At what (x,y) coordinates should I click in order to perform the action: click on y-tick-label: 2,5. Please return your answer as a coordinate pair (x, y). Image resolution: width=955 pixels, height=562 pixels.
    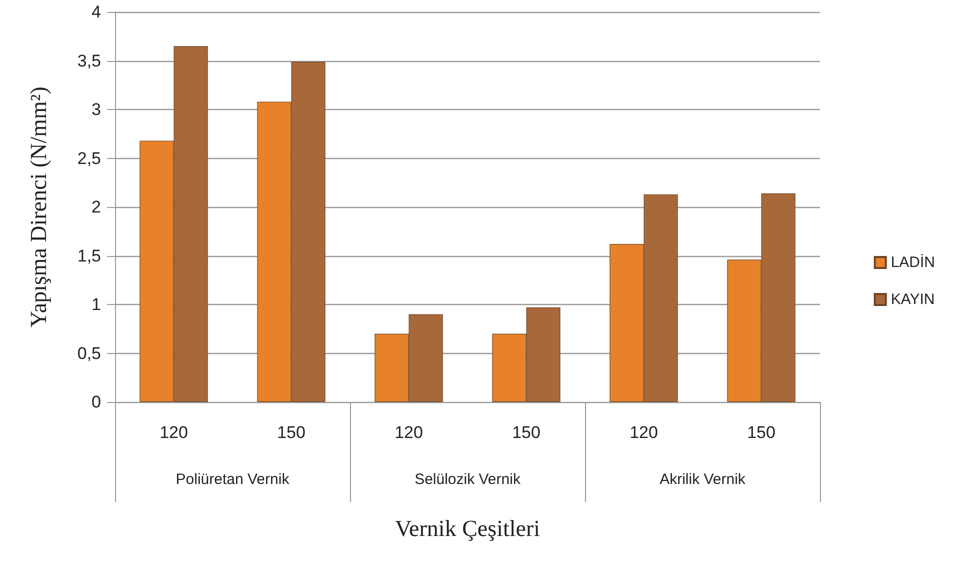
    Looking at the image, I should click on (89, 158).